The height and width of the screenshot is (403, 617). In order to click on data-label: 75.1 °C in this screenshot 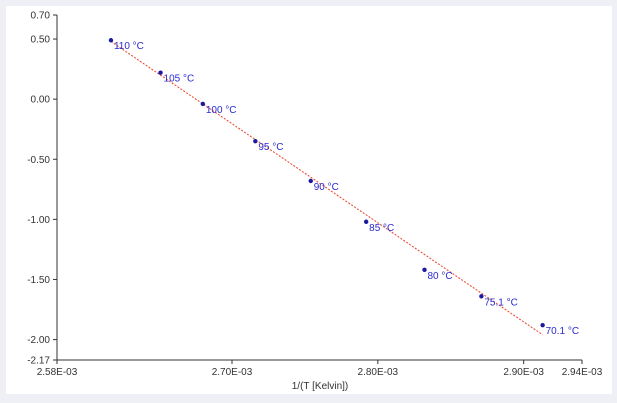, I will do `click(500, 302)`.